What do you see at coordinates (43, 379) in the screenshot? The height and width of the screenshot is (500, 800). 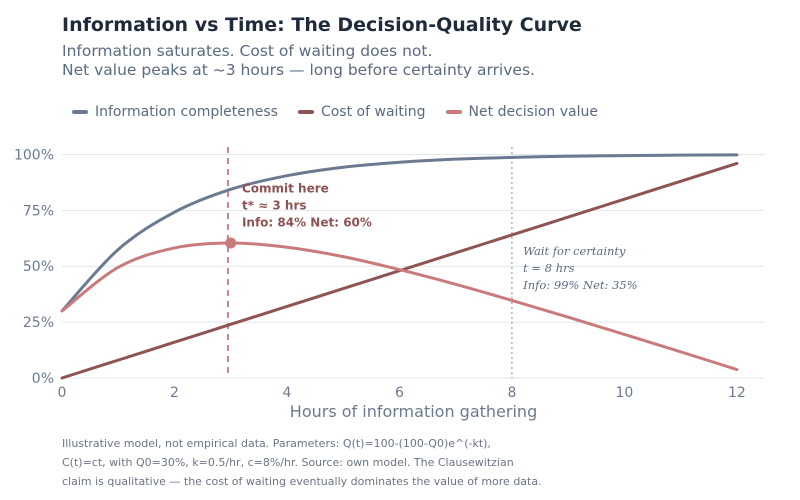 I see `y-tick-label: 0%` at bounding box center [43, 379].